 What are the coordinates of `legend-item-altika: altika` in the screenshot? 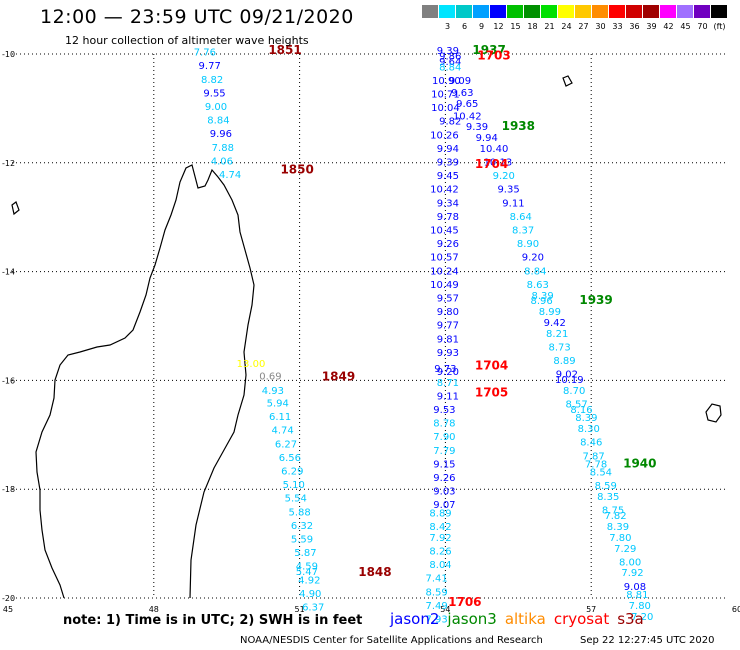 It's located at (525, 619).